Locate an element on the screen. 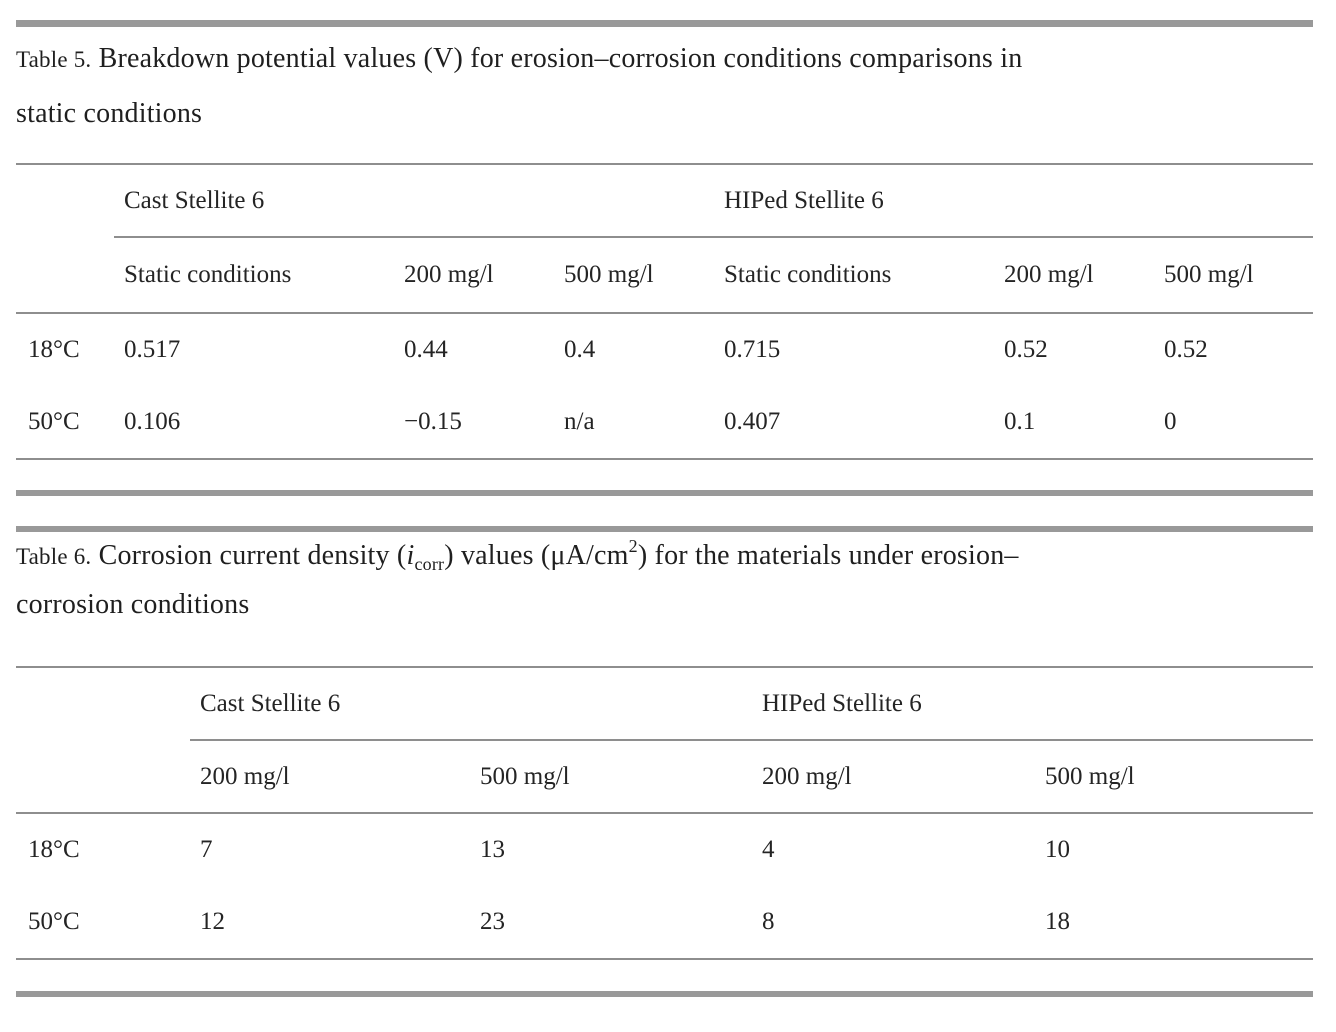  table5-cell: 0.44 is located at coordinates (426, 349).